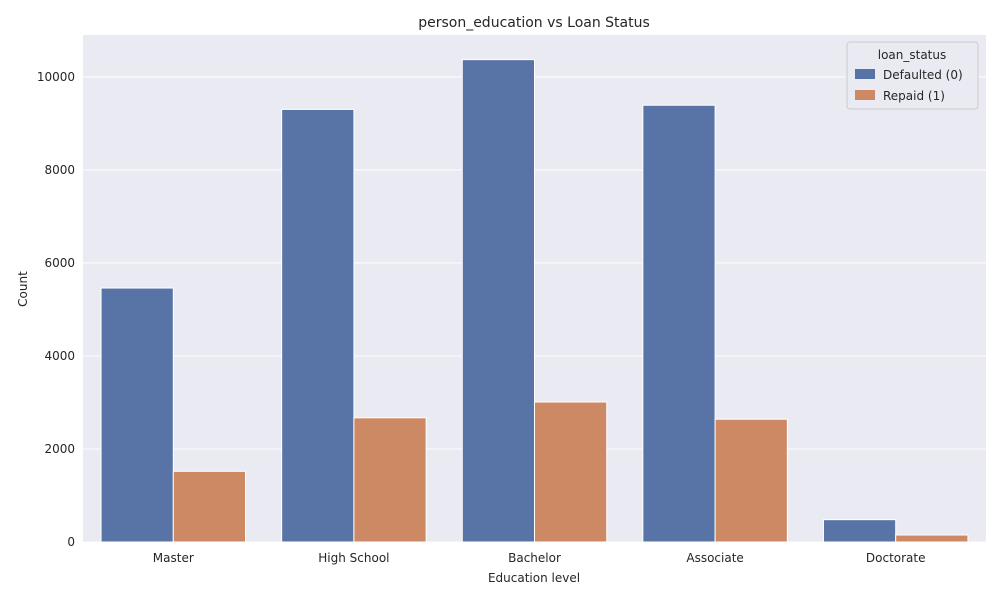  Describe the element at coordinates (912, 55) in the screenshot. I see `legend-title: loan_status` at that location.